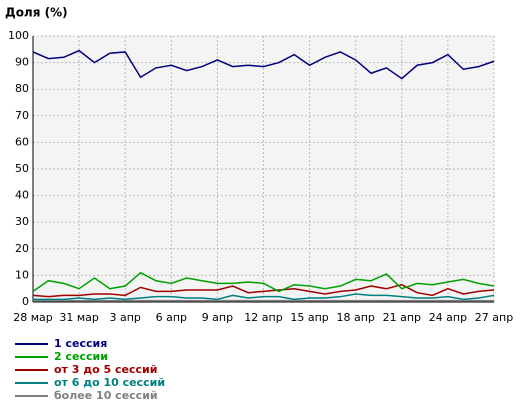 This screenshot has height=405, width=520. Describe the element at coordinates (80, 343) in the screenshot. I see `legend-label: 1 сессия` at that location.